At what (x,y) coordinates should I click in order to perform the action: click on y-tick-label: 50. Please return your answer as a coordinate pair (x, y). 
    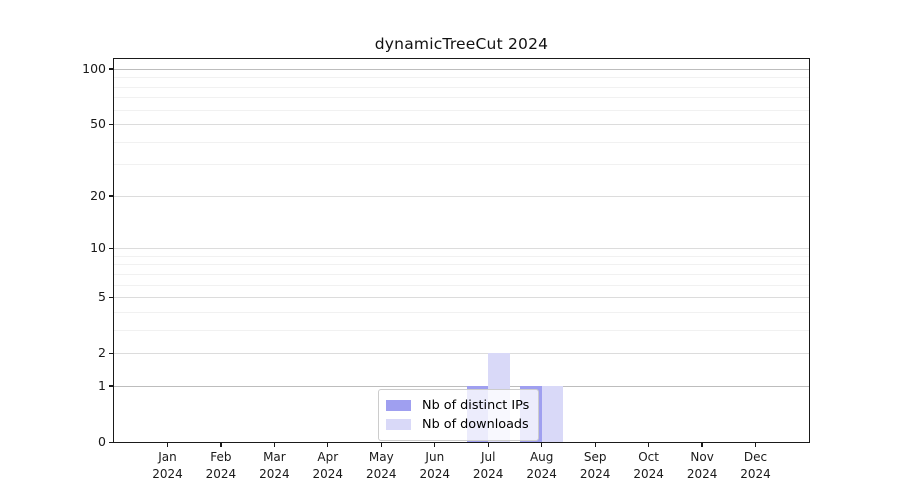
    Looking at the image, I should click on (98, 123).